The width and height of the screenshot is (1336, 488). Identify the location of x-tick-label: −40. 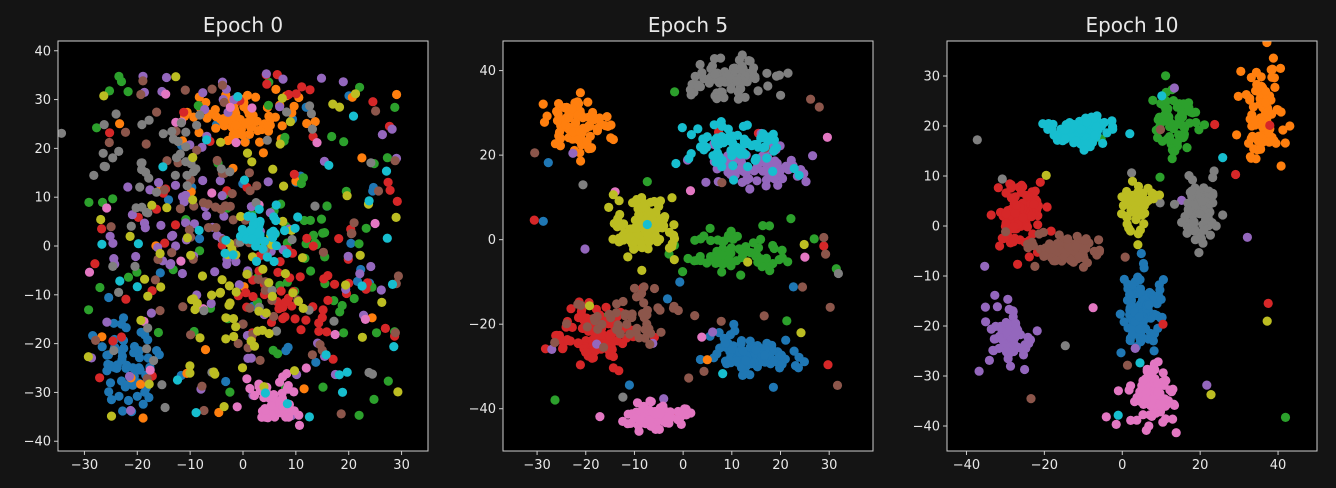
(966, 465).